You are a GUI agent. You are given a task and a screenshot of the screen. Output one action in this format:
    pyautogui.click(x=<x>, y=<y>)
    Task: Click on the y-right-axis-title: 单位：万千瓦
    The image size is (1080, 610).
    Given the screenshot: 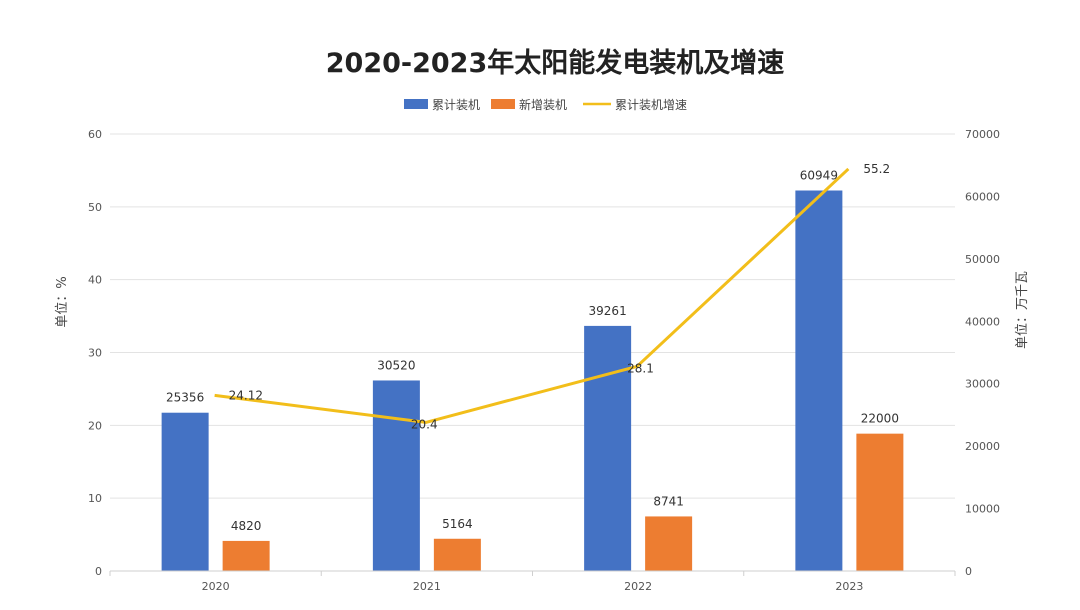 What is the action you would take?
    pyautogui.click(x=1022, y=310)
    